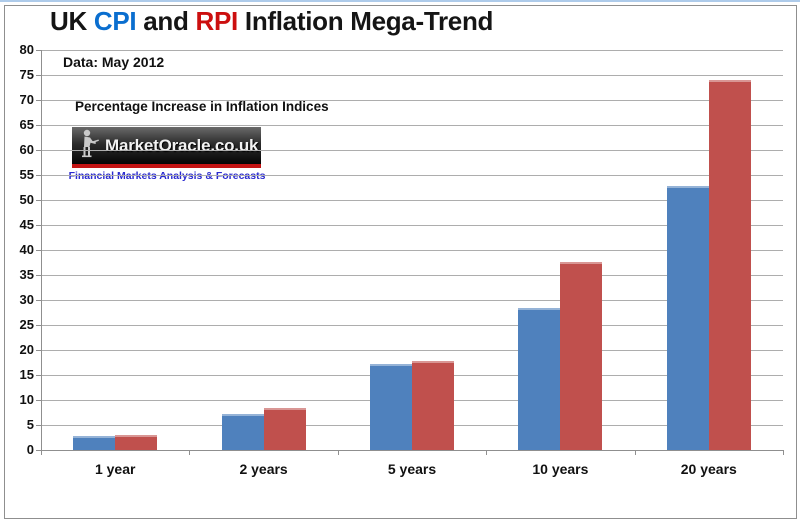  What do you see at coordinates (115, 469) in the screenshot?
I see `x-axis-label-1-year: 1 year` at bounding box center [115, 469].